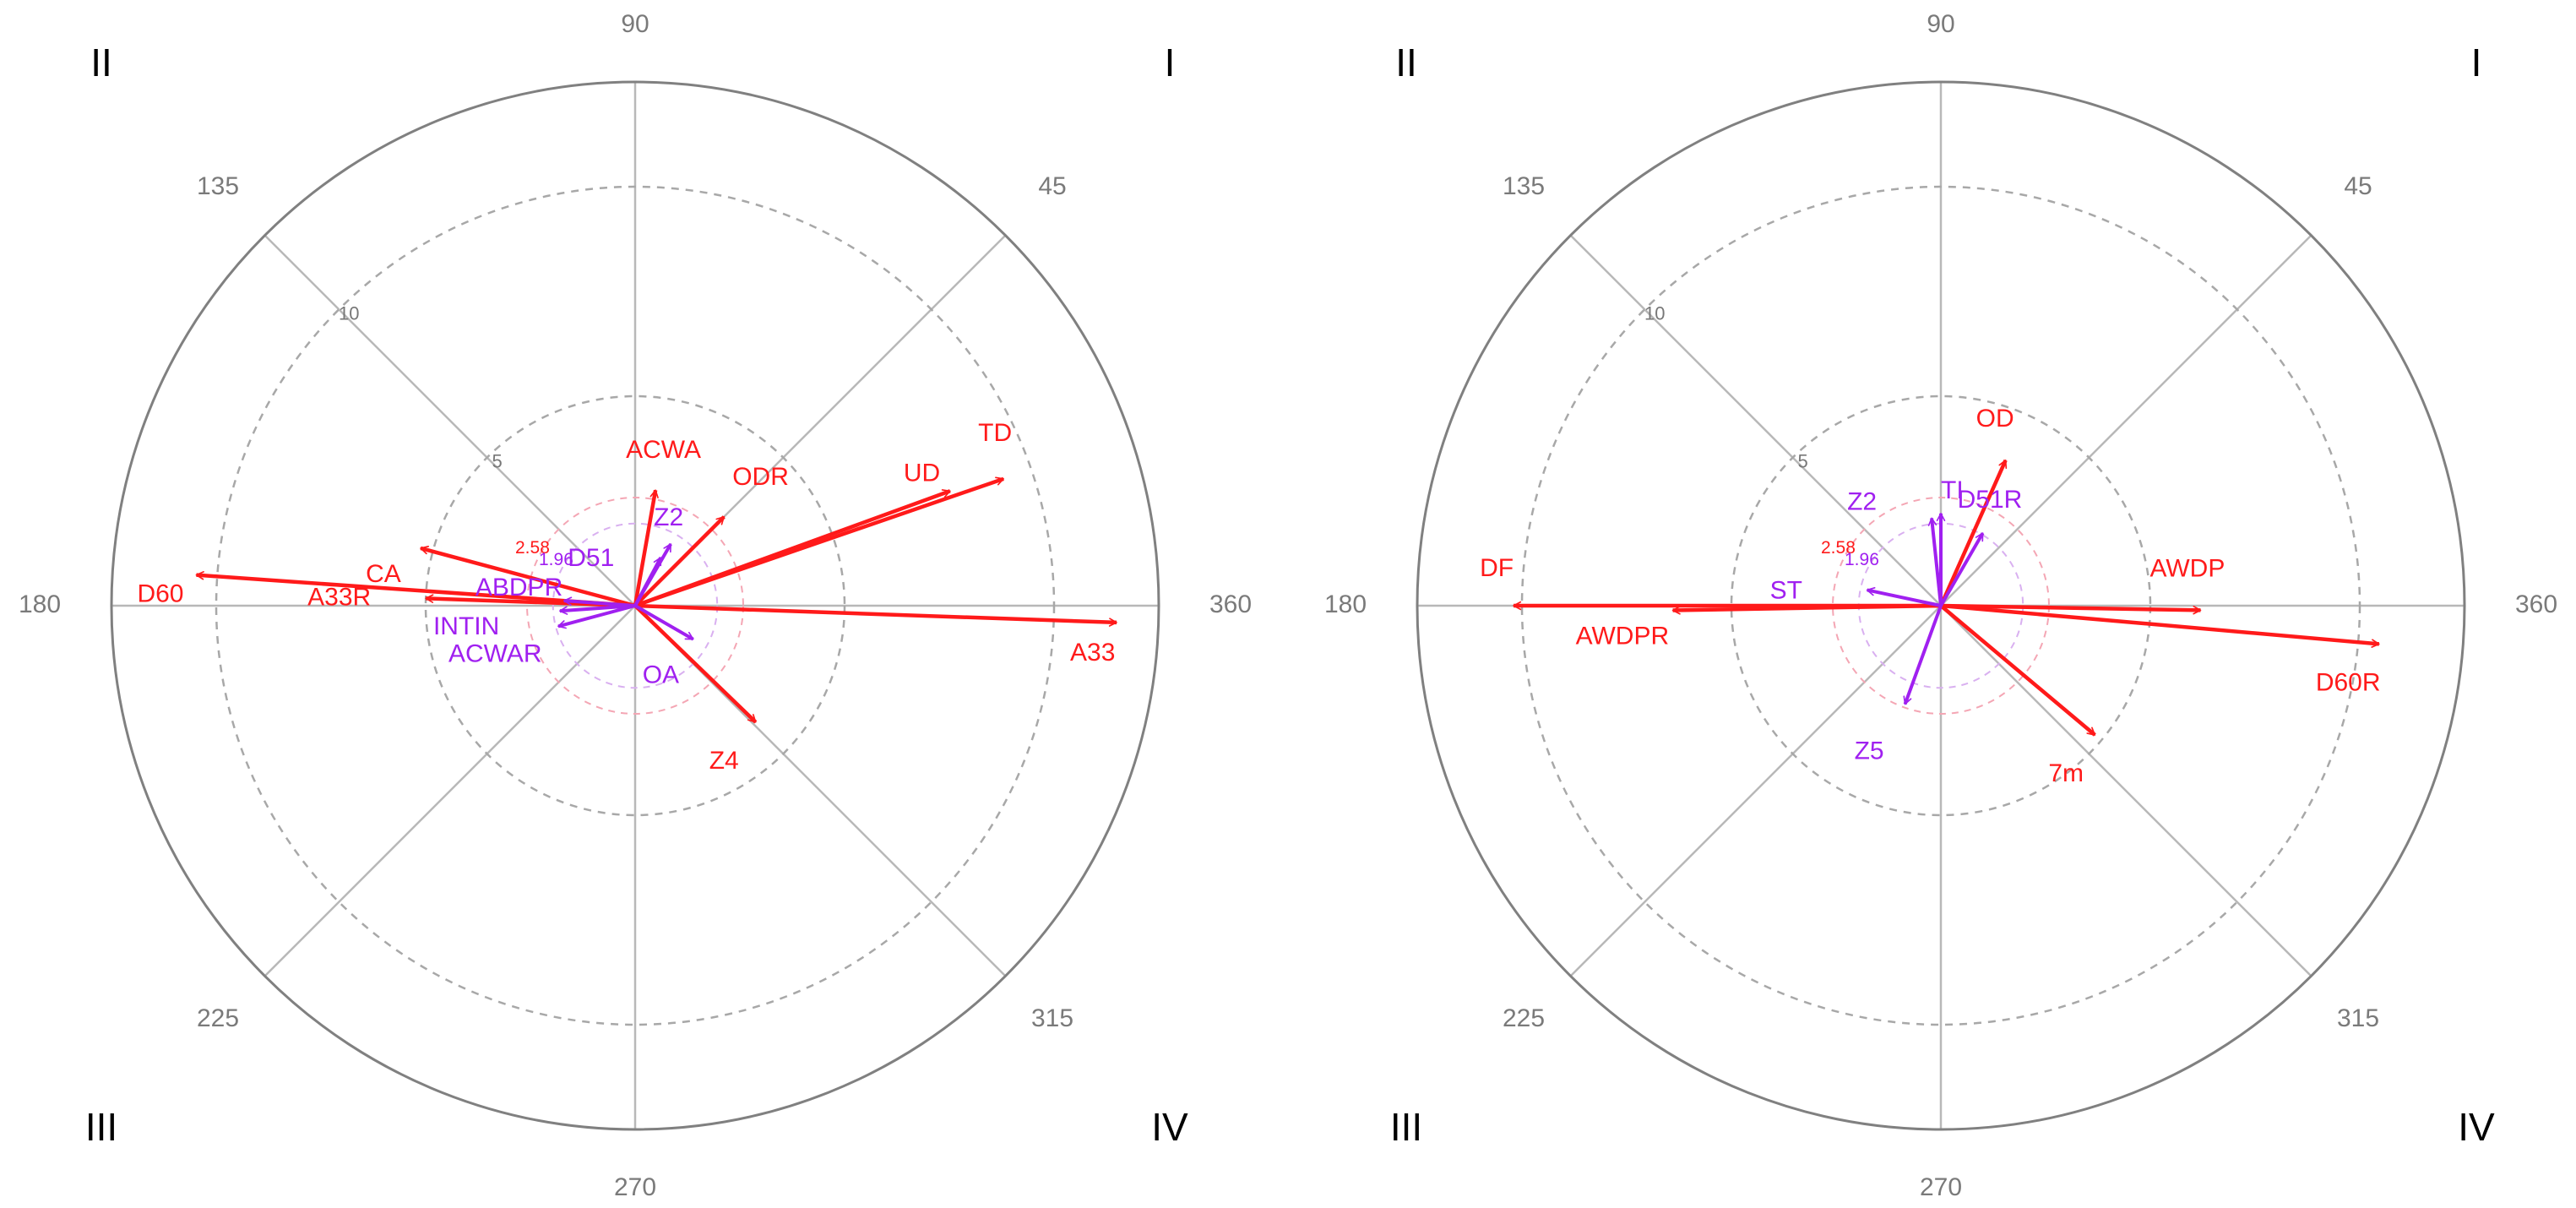 This screenshot has height=1208, width=2576. What do you see at coordinates (466, 626) in the screenshot?
I see `vector-label-intin: INTIN` at bounding box center [466, 626].